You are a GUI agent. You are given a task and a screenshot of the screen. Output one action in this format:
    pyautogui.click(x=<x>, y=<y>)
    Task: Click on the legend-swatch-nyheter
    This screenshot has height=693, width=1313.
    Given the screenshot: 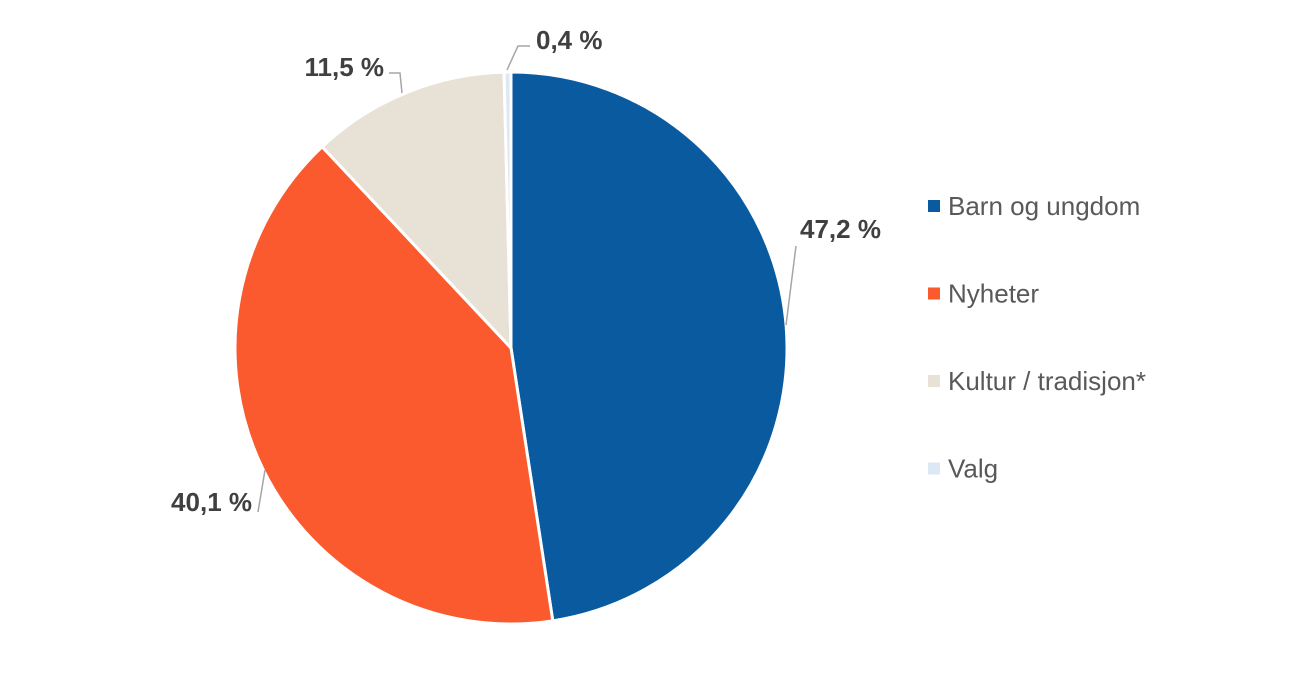 What is the action you would take?
    pyautogui.click(x=934, y=293)
    